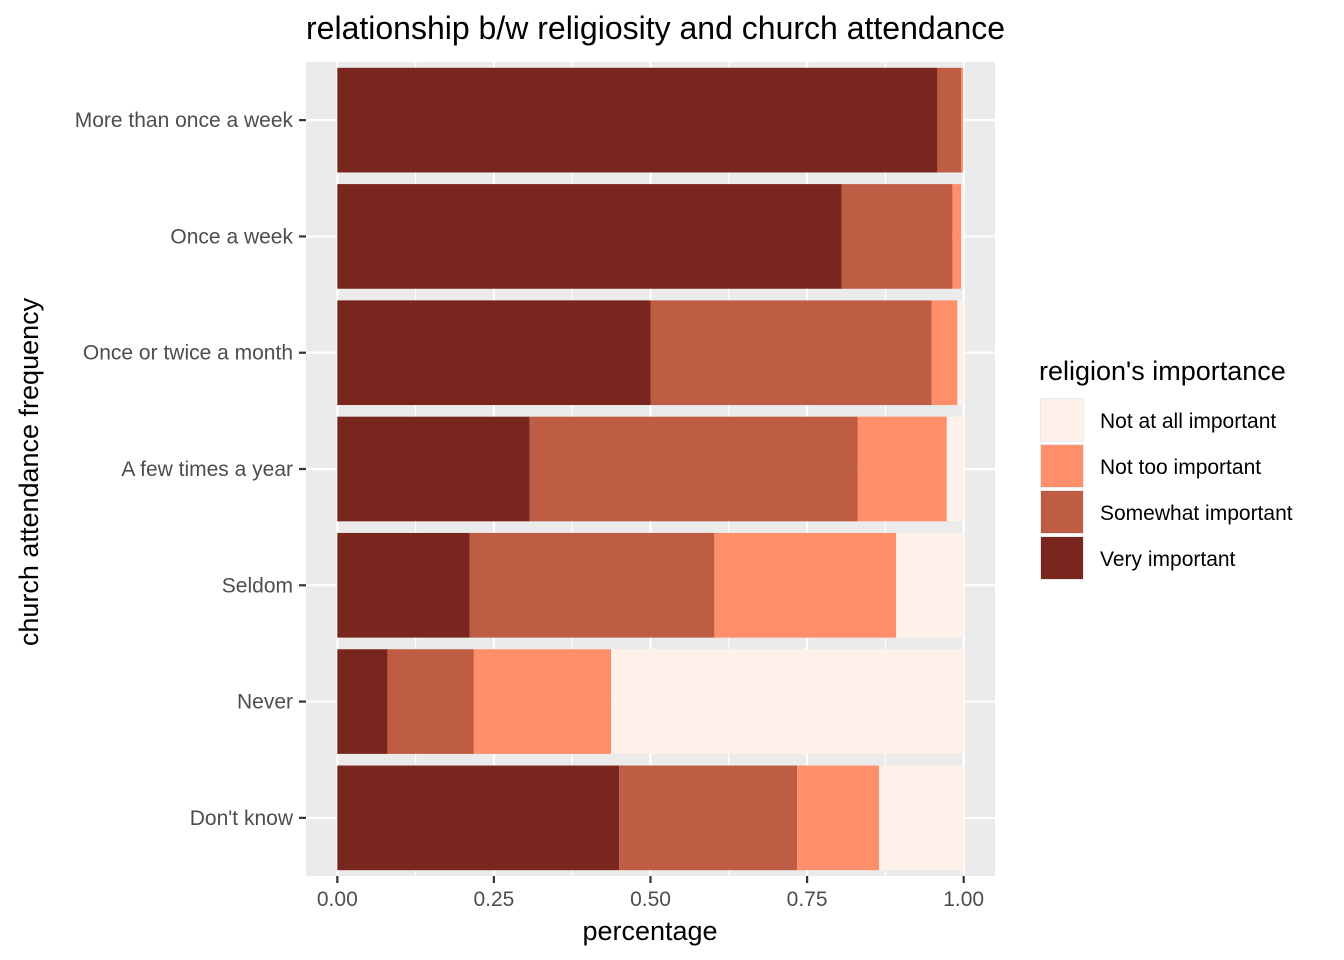 The width and height of the screenshot is (1344, 960). What do you see at coordinates (207, 469) in the screenshot?
I see `y-tick-label: A few times a year` at bounding box center [207, 469].